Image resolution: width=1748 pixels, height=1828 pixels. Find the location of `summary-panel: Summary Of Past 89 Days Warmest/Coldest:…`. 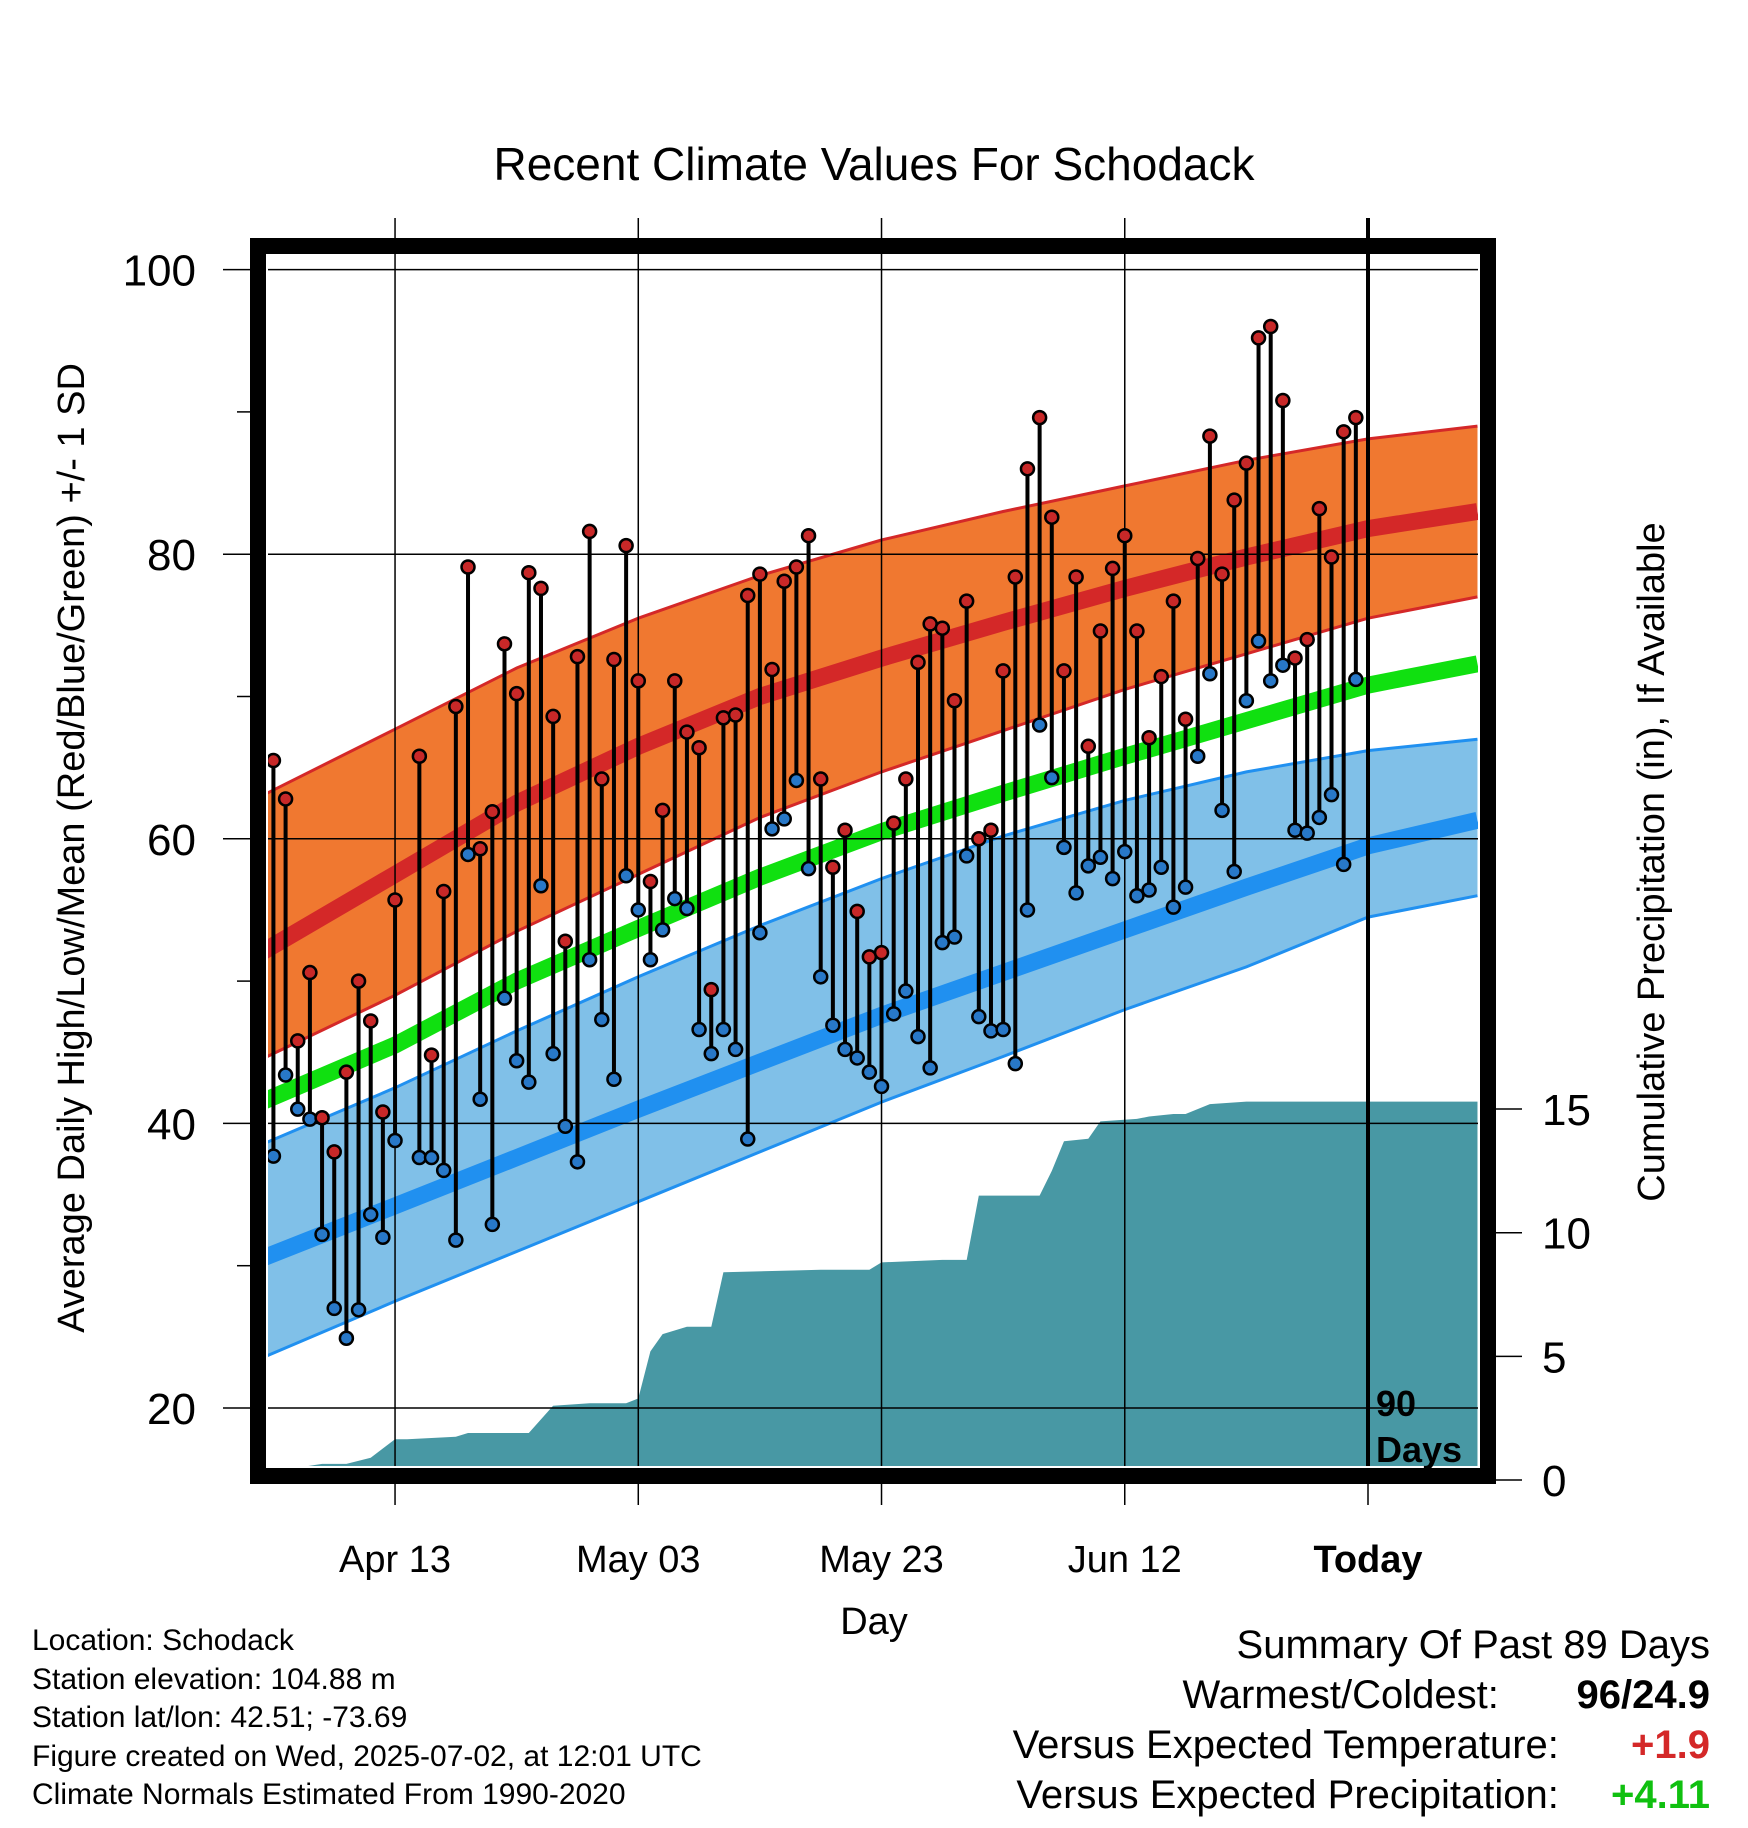

summary-panel: Summary Of Past 89 Days Warmest/Coldest:… is located at coordinates (1361, 1720).